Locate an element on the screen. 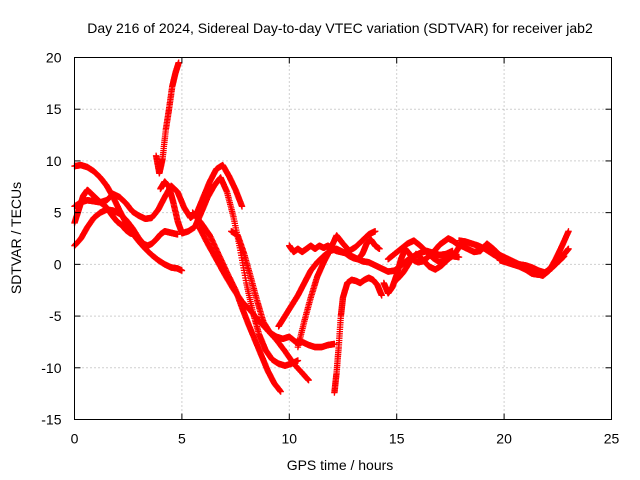 This screenshot has height=480, width=640. y-tick-label: 20 is located at coordinates (54, 58).